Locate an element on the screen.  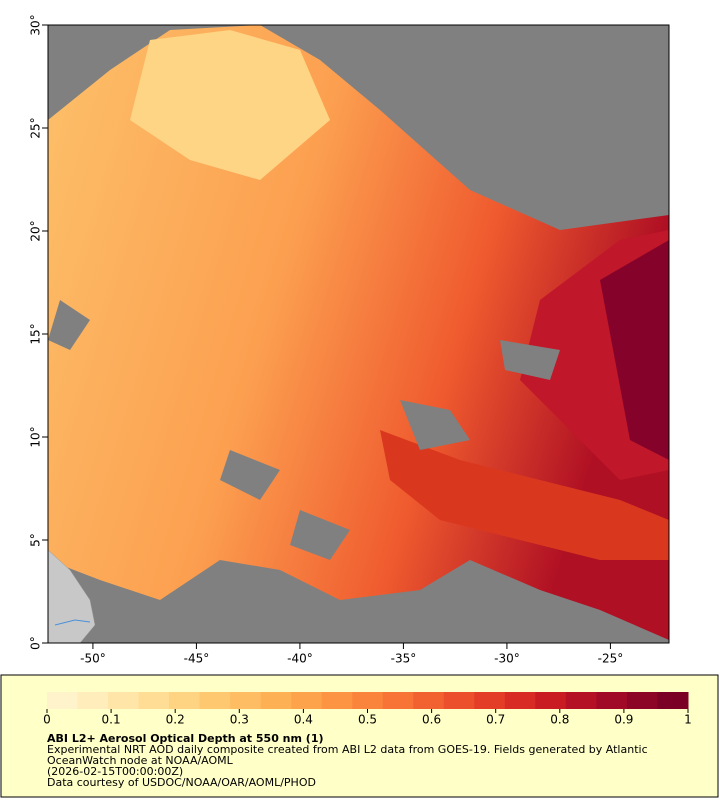
y-tick-label: 25° is located at coordinates (36, 127).